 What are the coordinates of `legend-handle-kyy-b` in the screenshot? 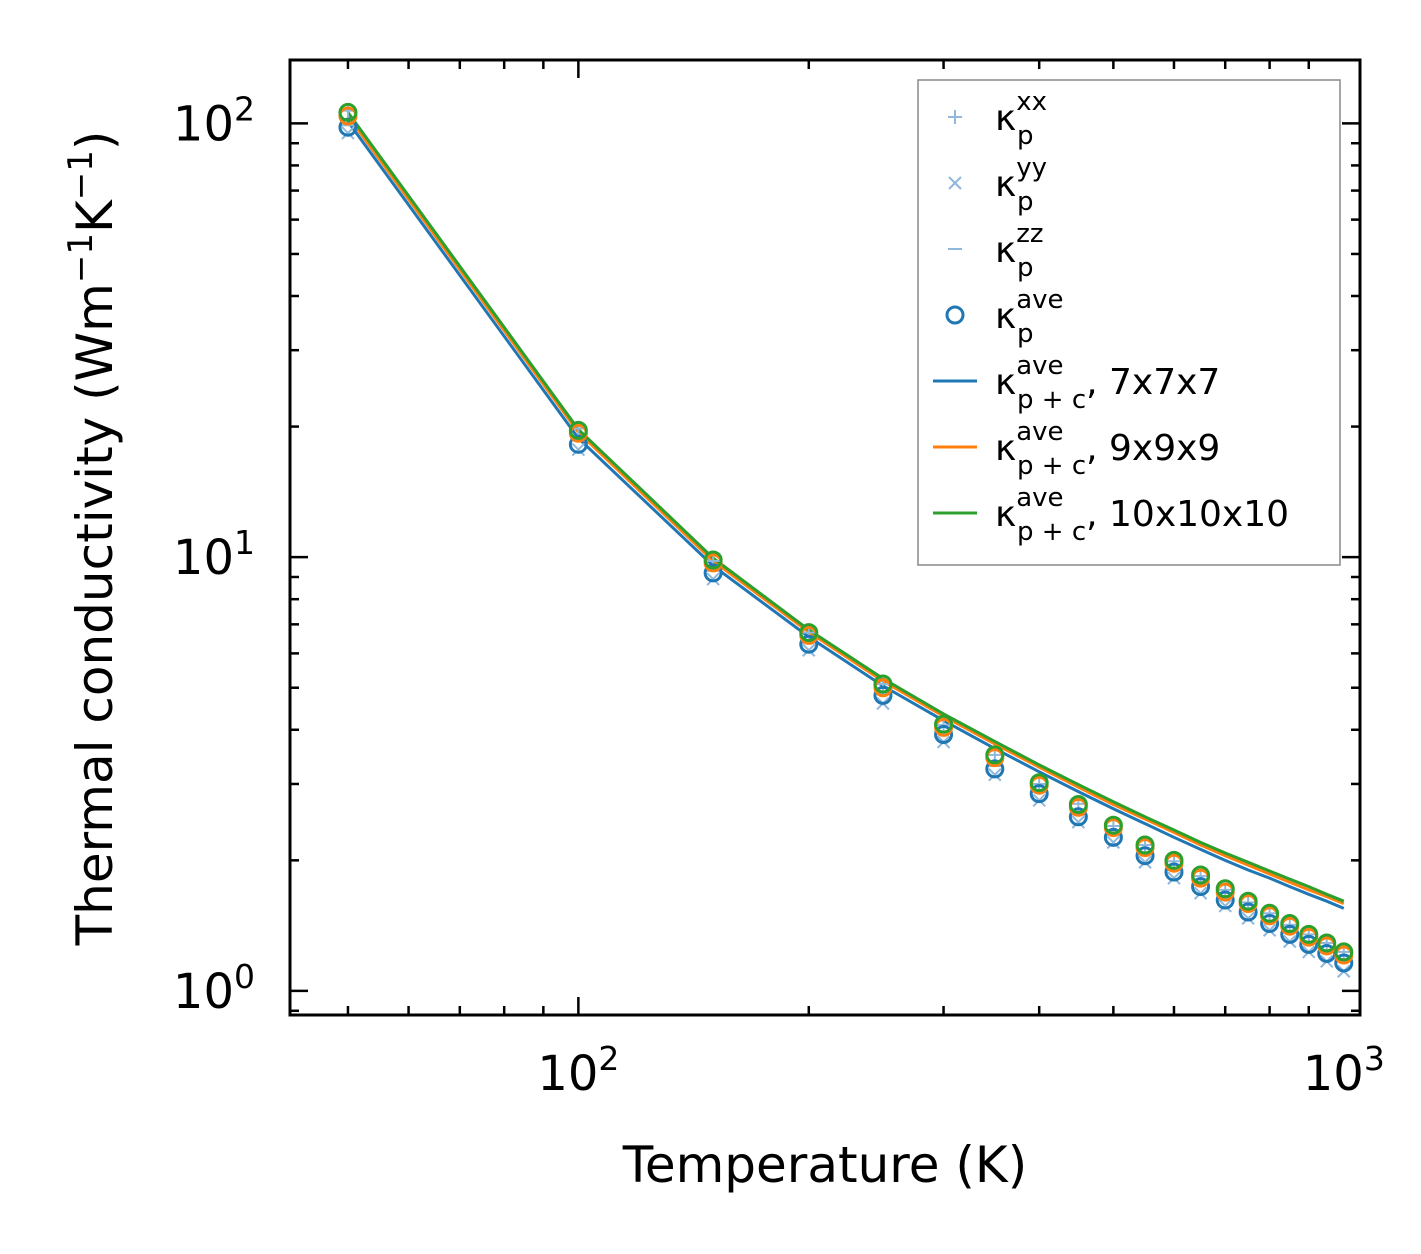 It's located at (955, 183).